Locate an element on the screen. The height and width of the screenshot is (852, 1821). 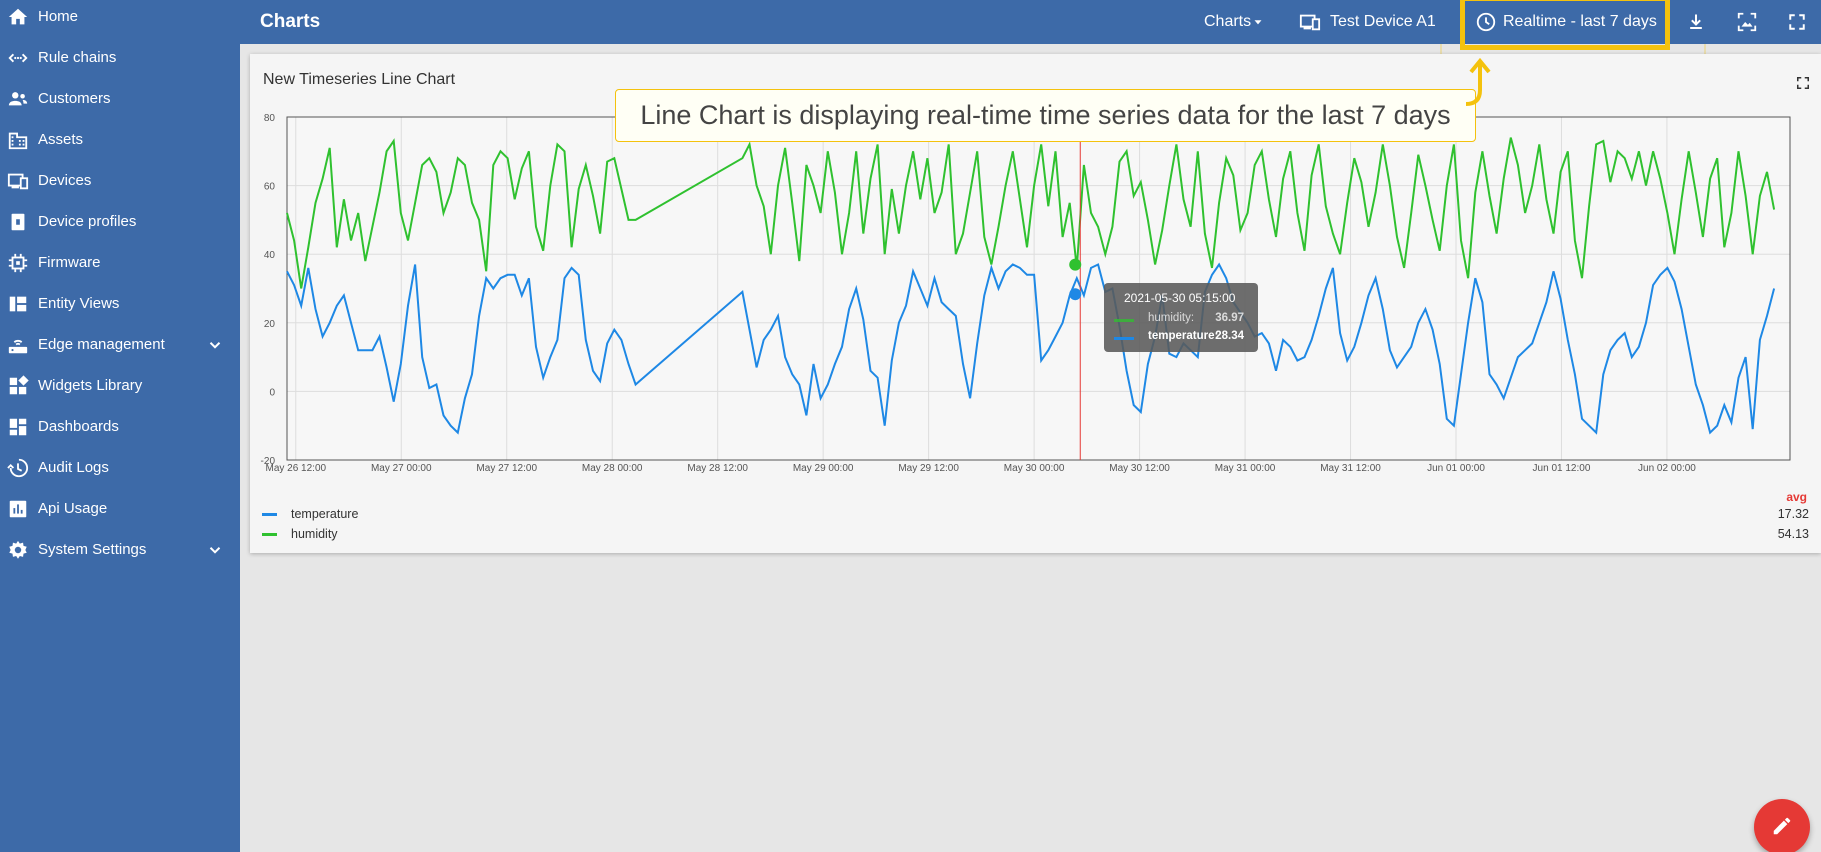
legend-row-humidity: humidity 54.13 is located at coordinates (1035, 534).